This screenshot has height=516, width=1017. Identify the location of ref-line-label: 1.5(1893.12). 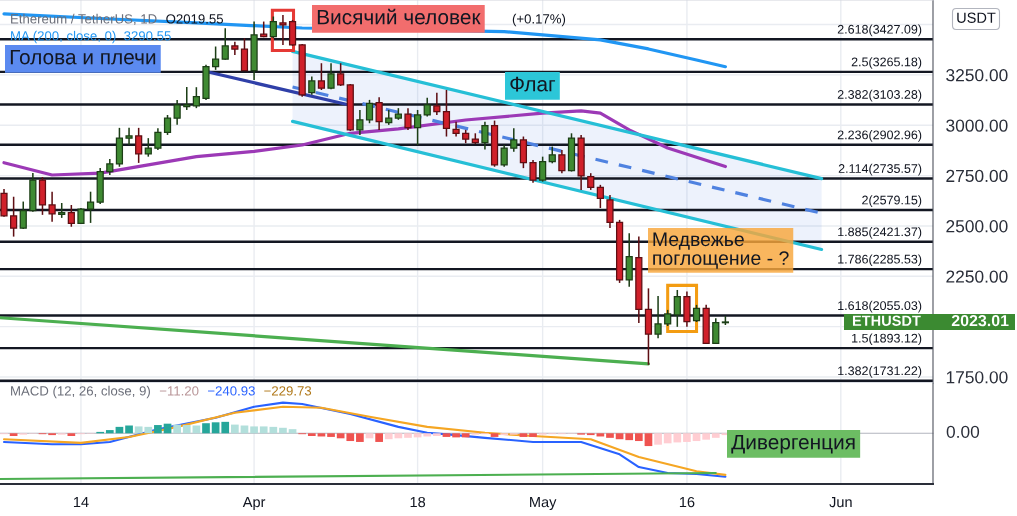
(887, 339).